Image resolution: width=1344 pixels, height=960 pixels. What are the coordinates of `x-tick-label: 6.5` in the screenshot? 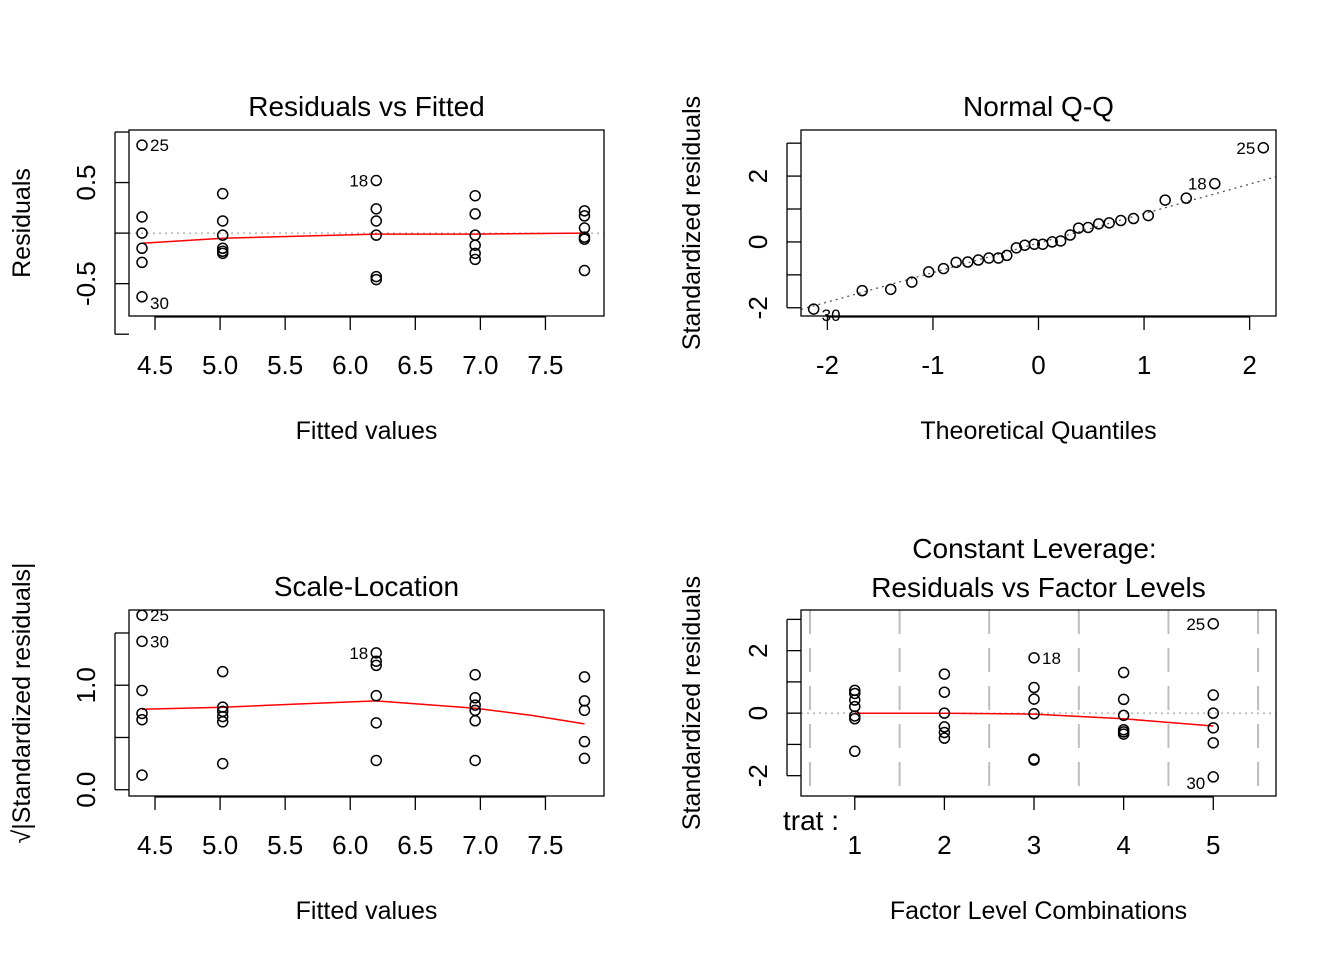 It's located at (415, 365).